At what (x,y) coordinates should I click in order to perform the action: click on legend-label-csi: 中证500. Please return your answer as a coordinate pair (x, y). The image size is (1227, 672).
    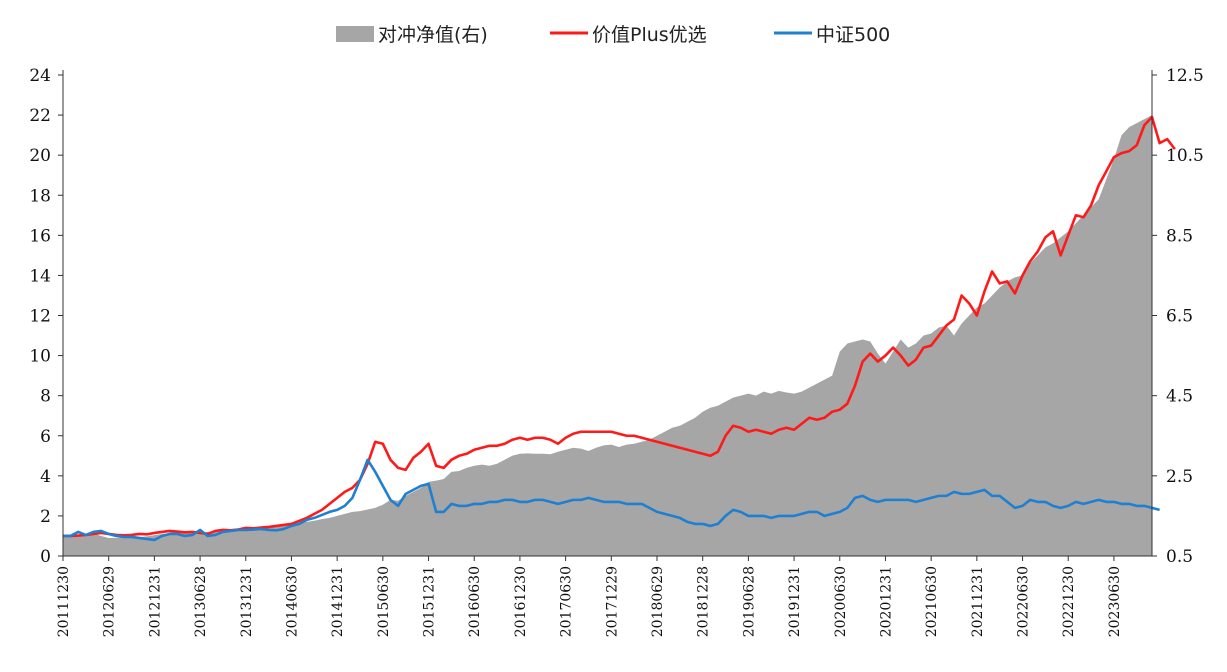
    Looking at the image, I should click on (853, 35).